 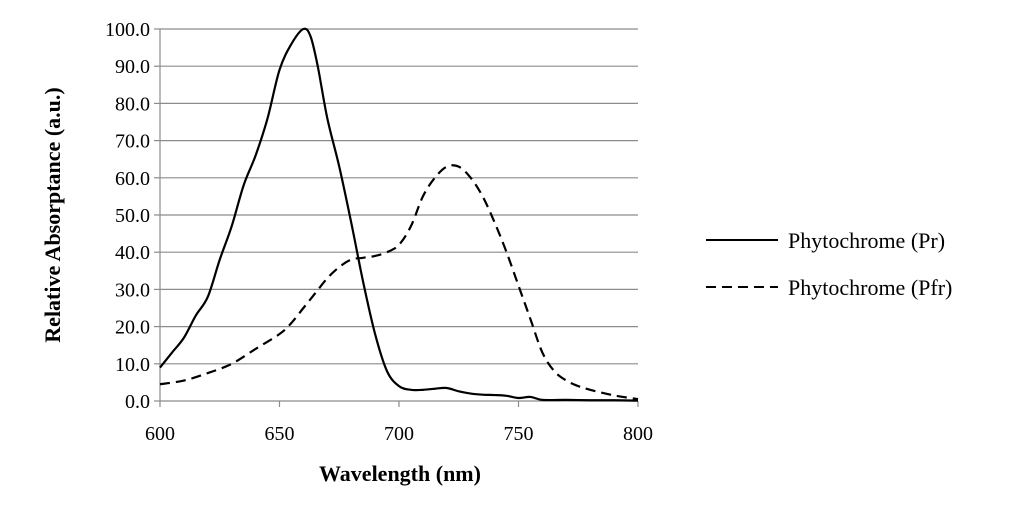 What do you see at coordinates (132, 142) in the screenshot?
I see `y-tick-label-7: 70.0` at bounding box center [132, 142].